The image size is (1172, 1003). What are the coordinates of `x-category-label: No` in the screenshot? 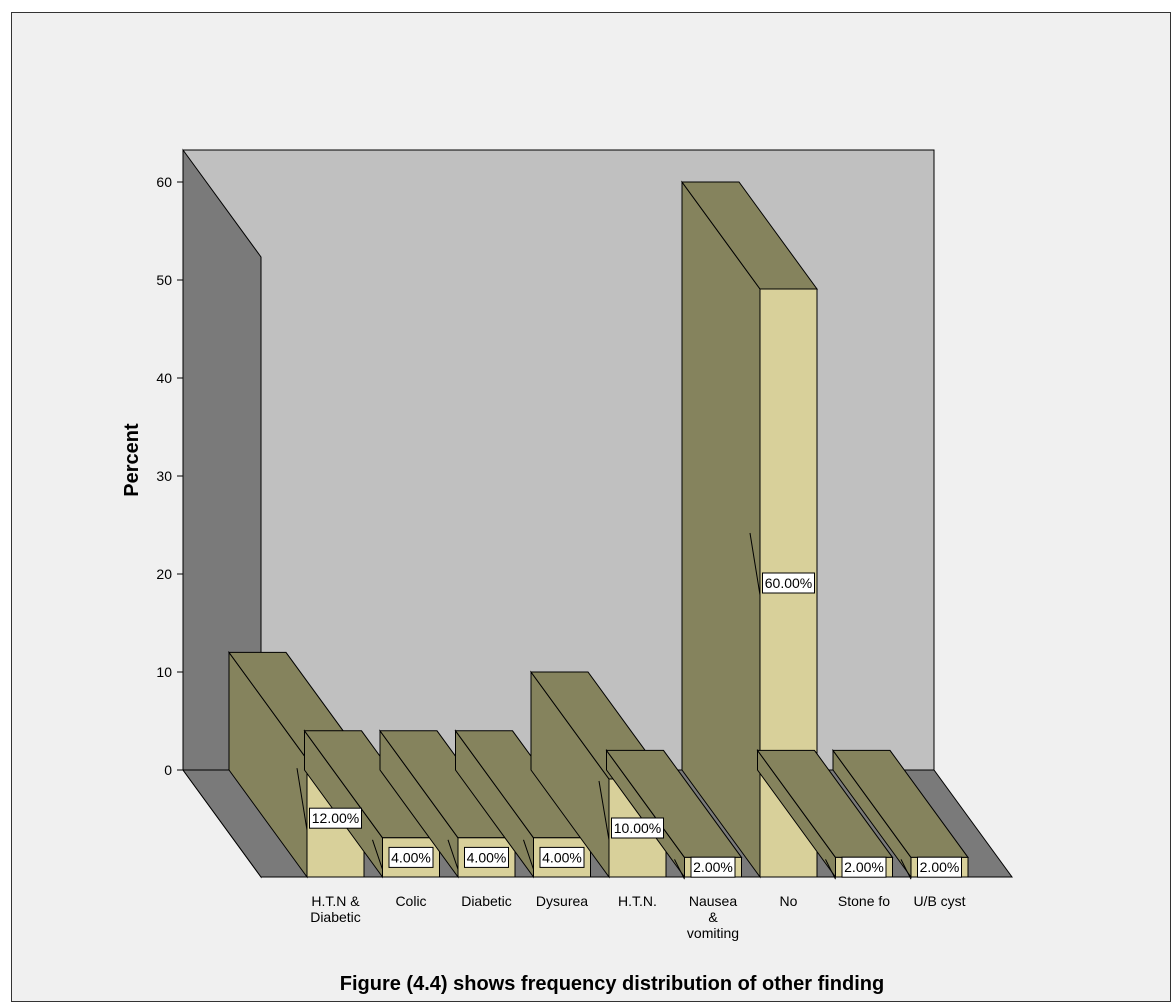 It's located at (789, 901).